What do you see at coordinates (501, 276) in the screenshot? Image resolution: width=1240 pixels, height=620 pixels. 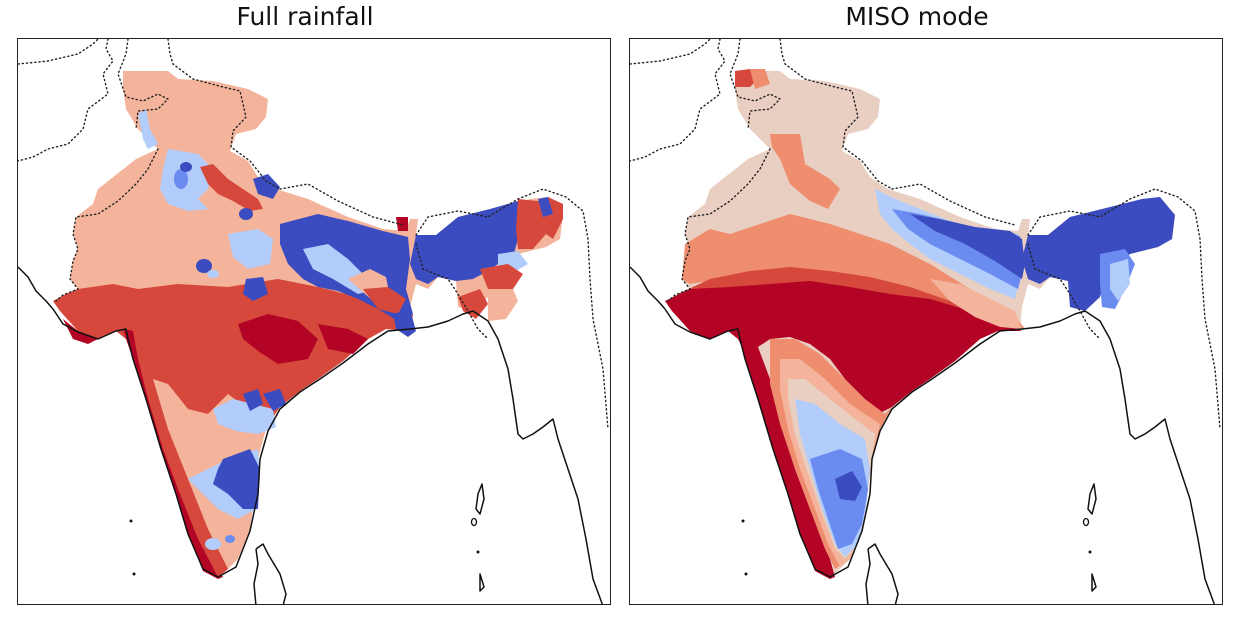 I see `rain-patch-ne-red` at bounding box center [501, 276].